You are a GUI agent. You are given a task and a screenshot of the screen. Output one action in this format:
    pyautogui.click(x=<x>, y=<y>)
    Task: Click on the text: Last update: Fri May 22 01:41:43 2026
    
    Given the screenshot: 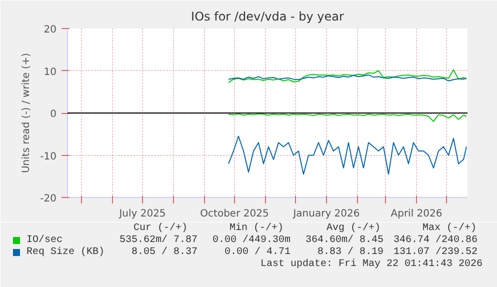 What is the action you would take?
    pyautogui.click(x=371, y=264)
    